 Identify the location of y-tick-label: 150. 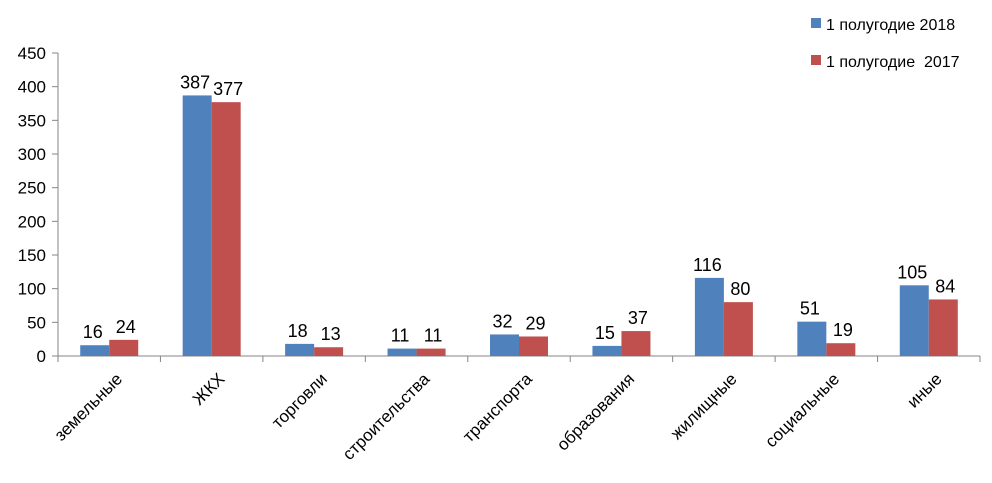
(32, 255).